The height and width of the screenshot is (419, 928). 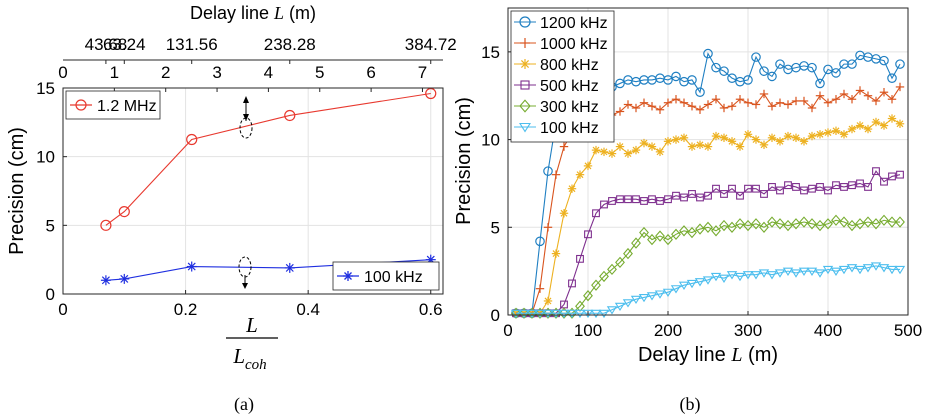 What do you see at coordinates (17, 191) in the screenshot?
I see `panel-a-ylabel: Precision (cm)` at bounding box center [17, 191].